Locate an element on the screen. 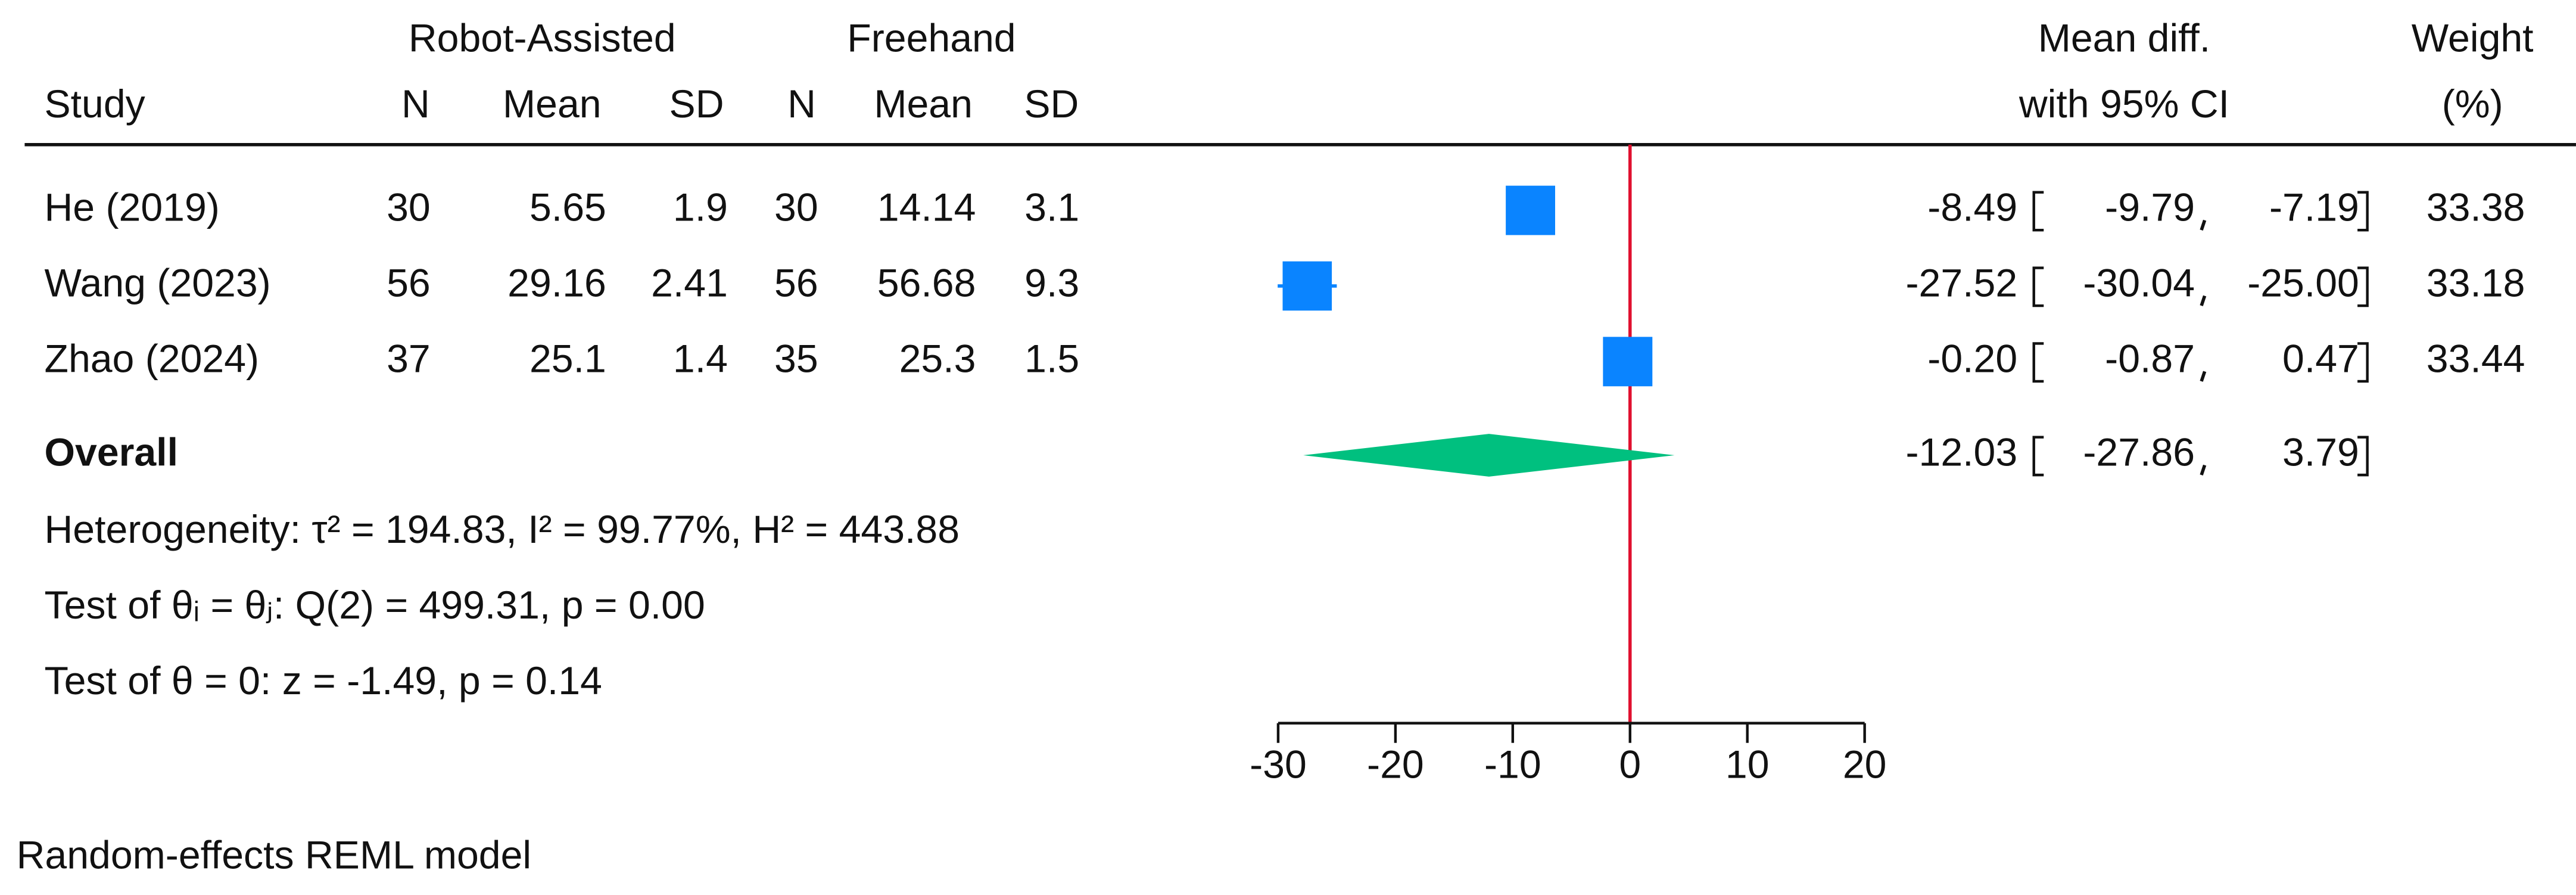  x-tick-label: -20 is located at coordinates (1395, 765).